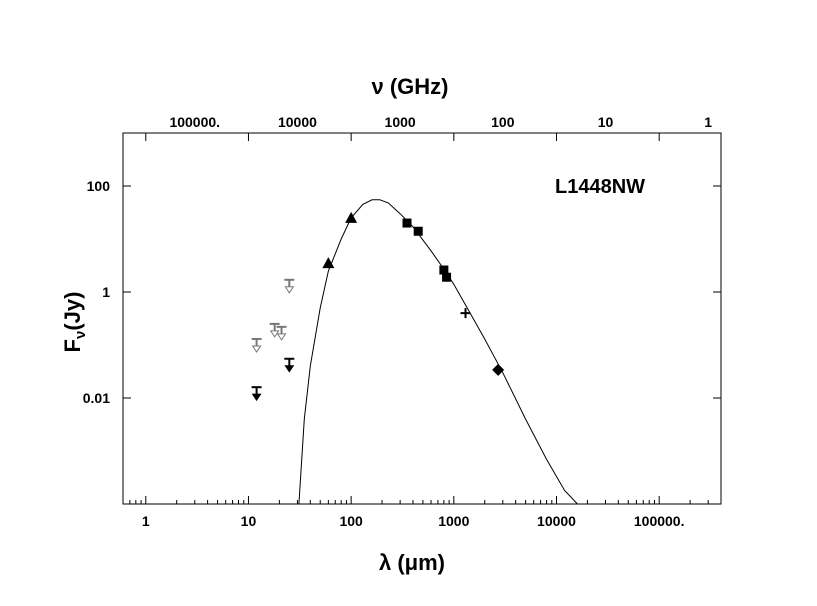  I want to click on top-tick-label: 10000, so click(297, 122).